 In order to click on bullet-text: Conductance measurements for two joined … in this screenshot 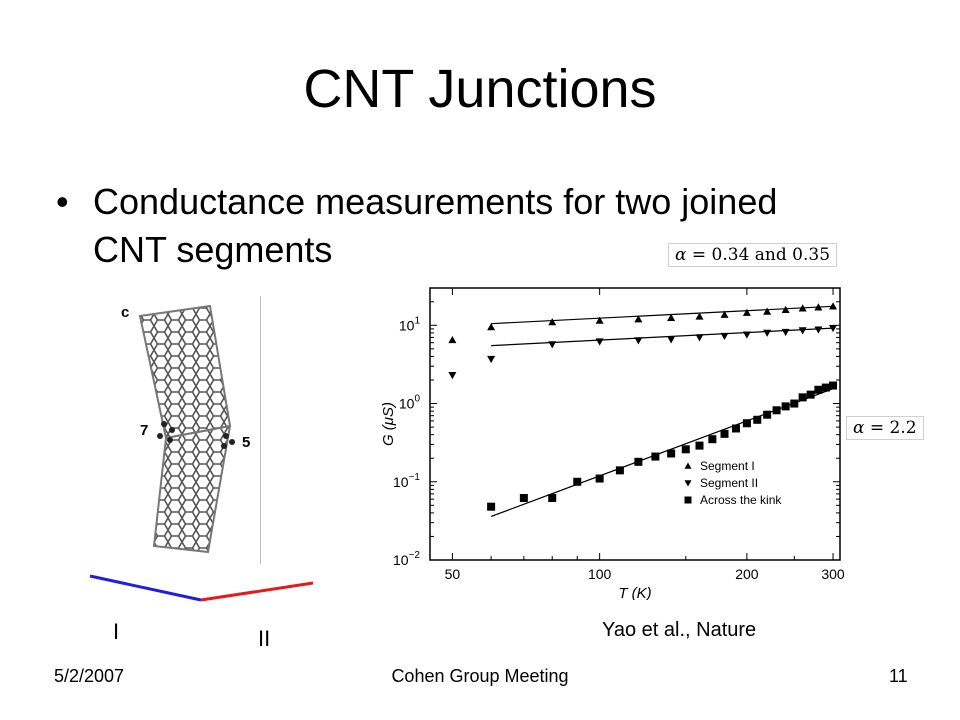, I will do `click(435, 225)`.